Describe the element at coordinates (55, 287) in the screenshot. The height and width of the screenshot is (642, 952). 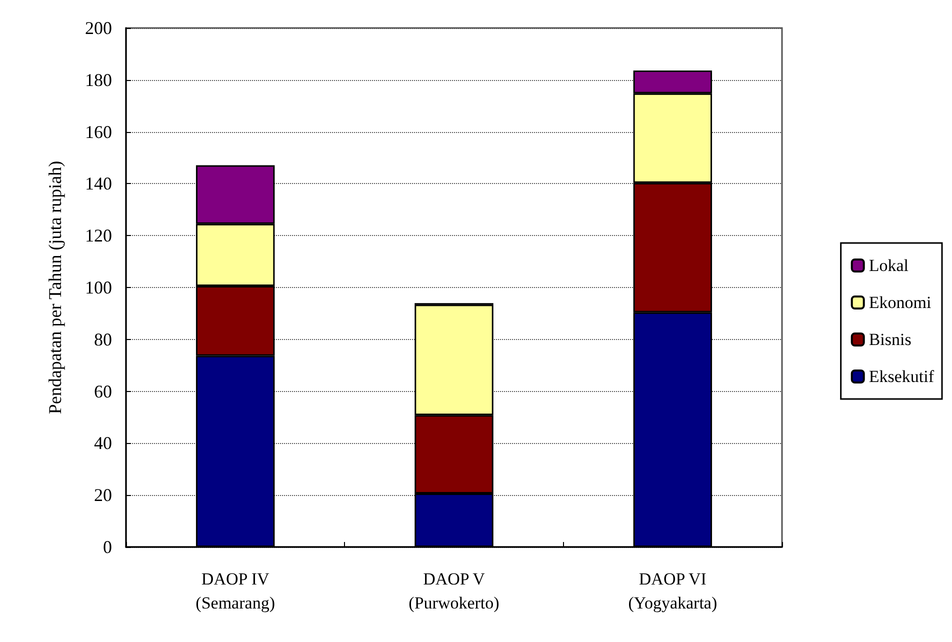
I see `y-axis-title: Pendapatan per Tahun (juta rupiah)` at that location.